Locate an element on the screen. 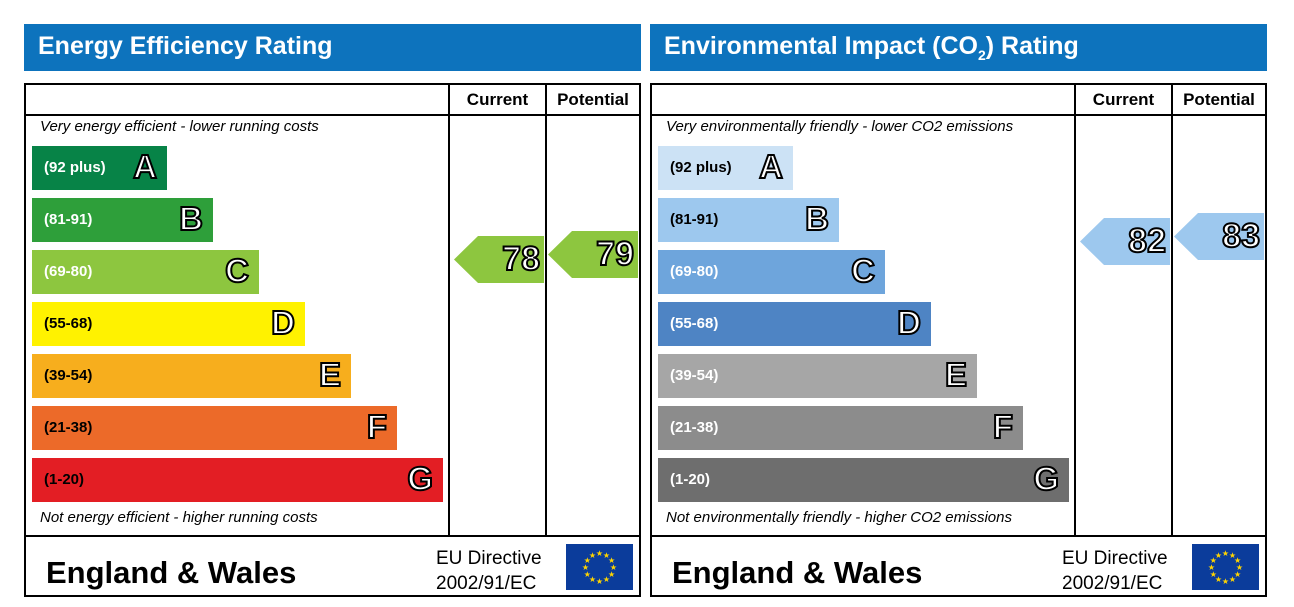 This screenshot has width=1294, height=607. current-rating-shape is located at coordinates (1125, 241).